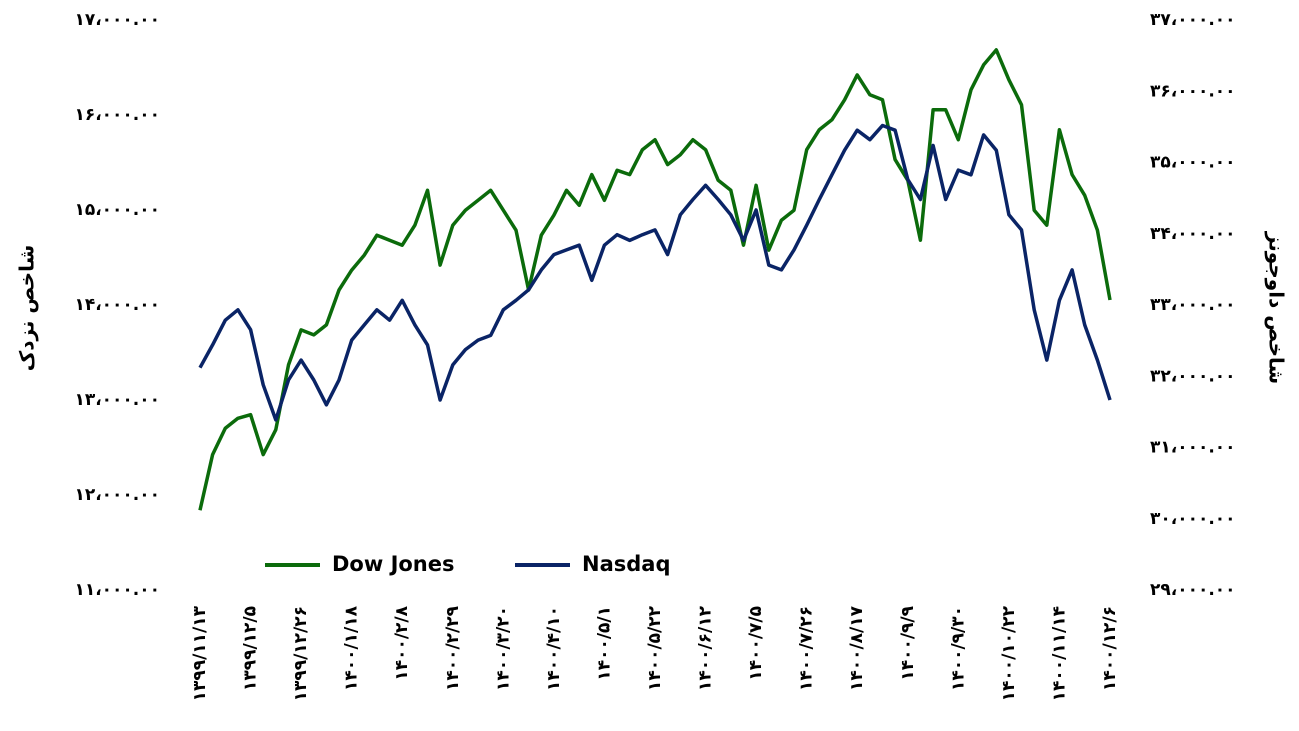 This screenshot has height=731, width=1299. I want to click on y-tick-label: ۱۵،۰۰۰.۰۰, so click(117, 210).